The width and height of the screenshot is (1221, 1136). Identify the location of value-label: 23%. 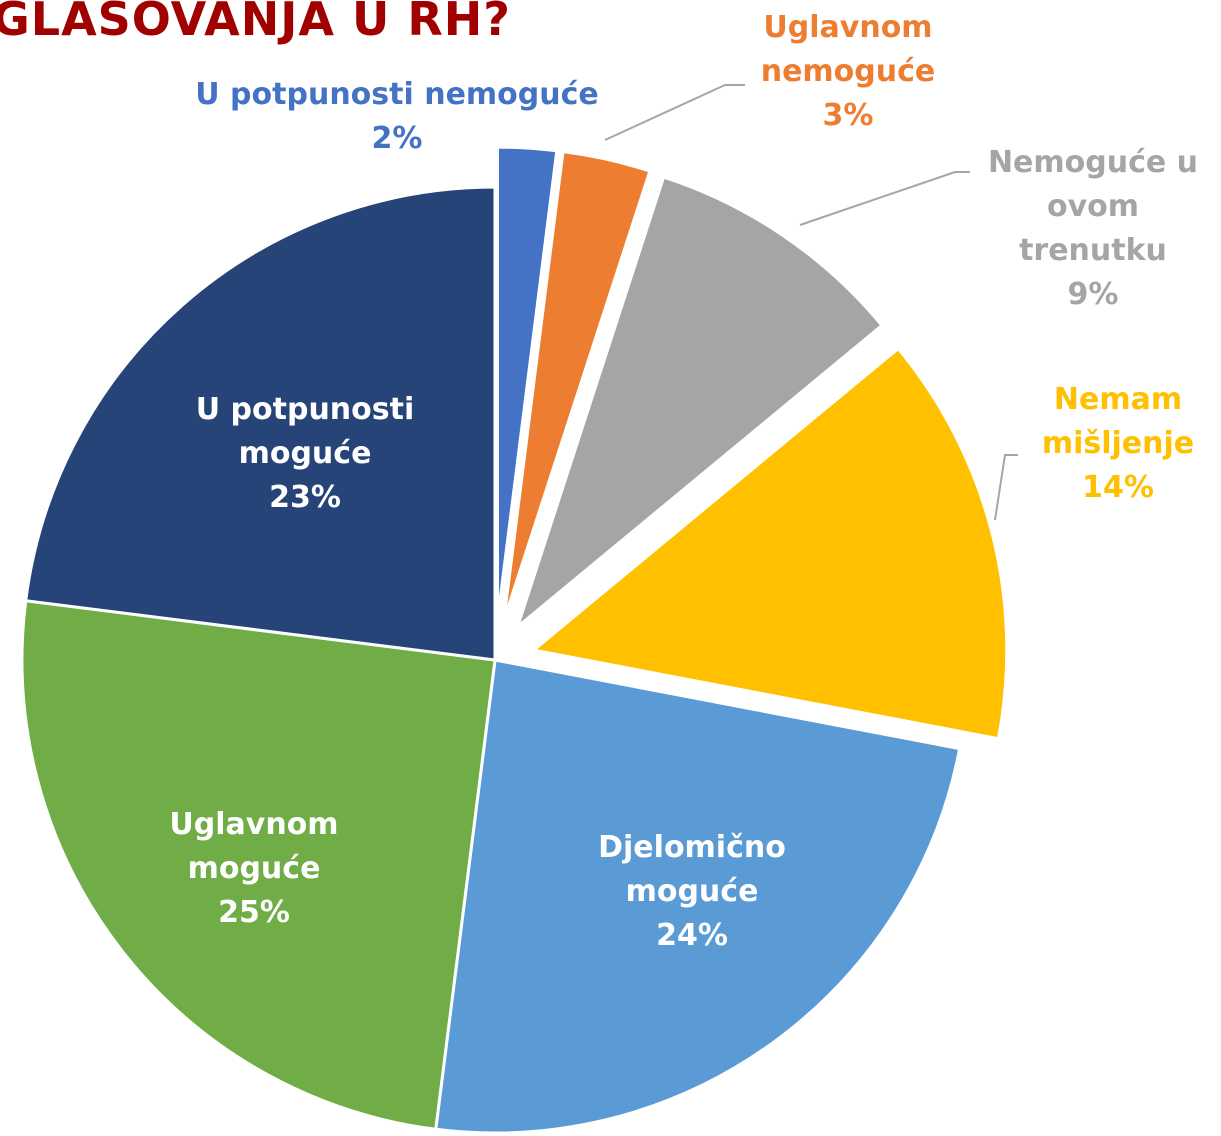
(305, 497).